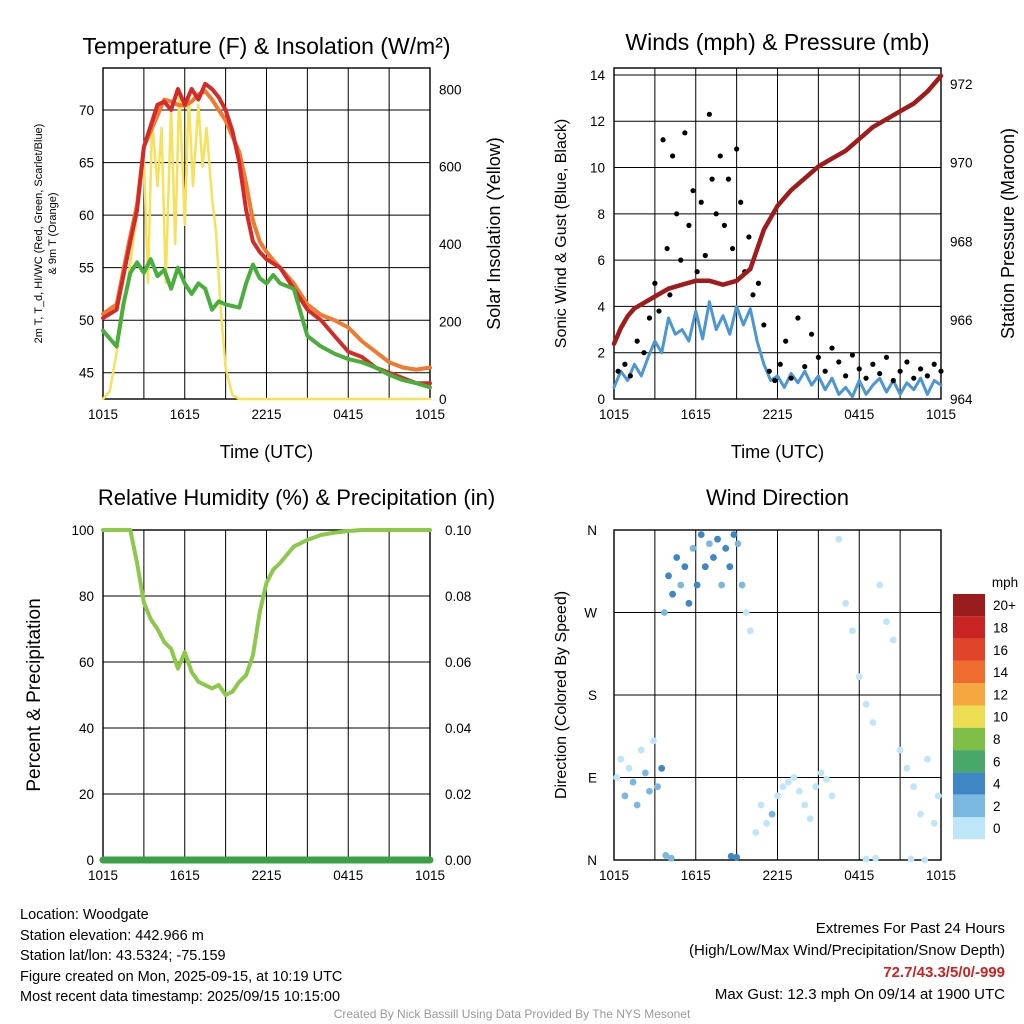 The height and width of the screenshot is (1024, 1024). What do you see at coordinates (859, 875) in the screenshot?
I see `x-tick-label: 0415` at bounding box center [859, 875].